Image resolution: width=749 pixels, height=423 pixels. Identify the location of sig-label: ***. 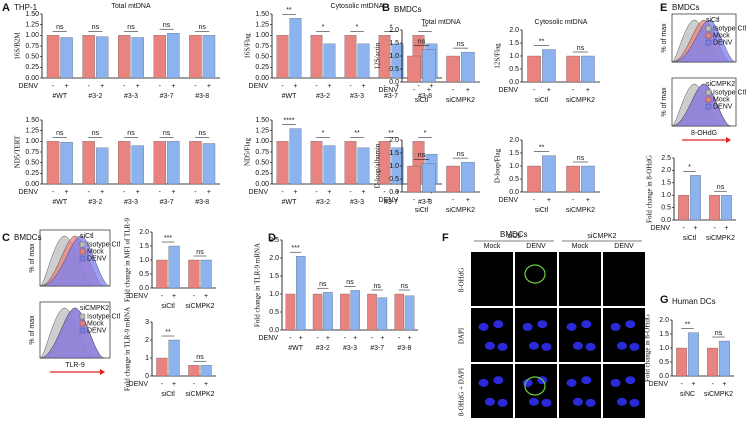
(168, 238).